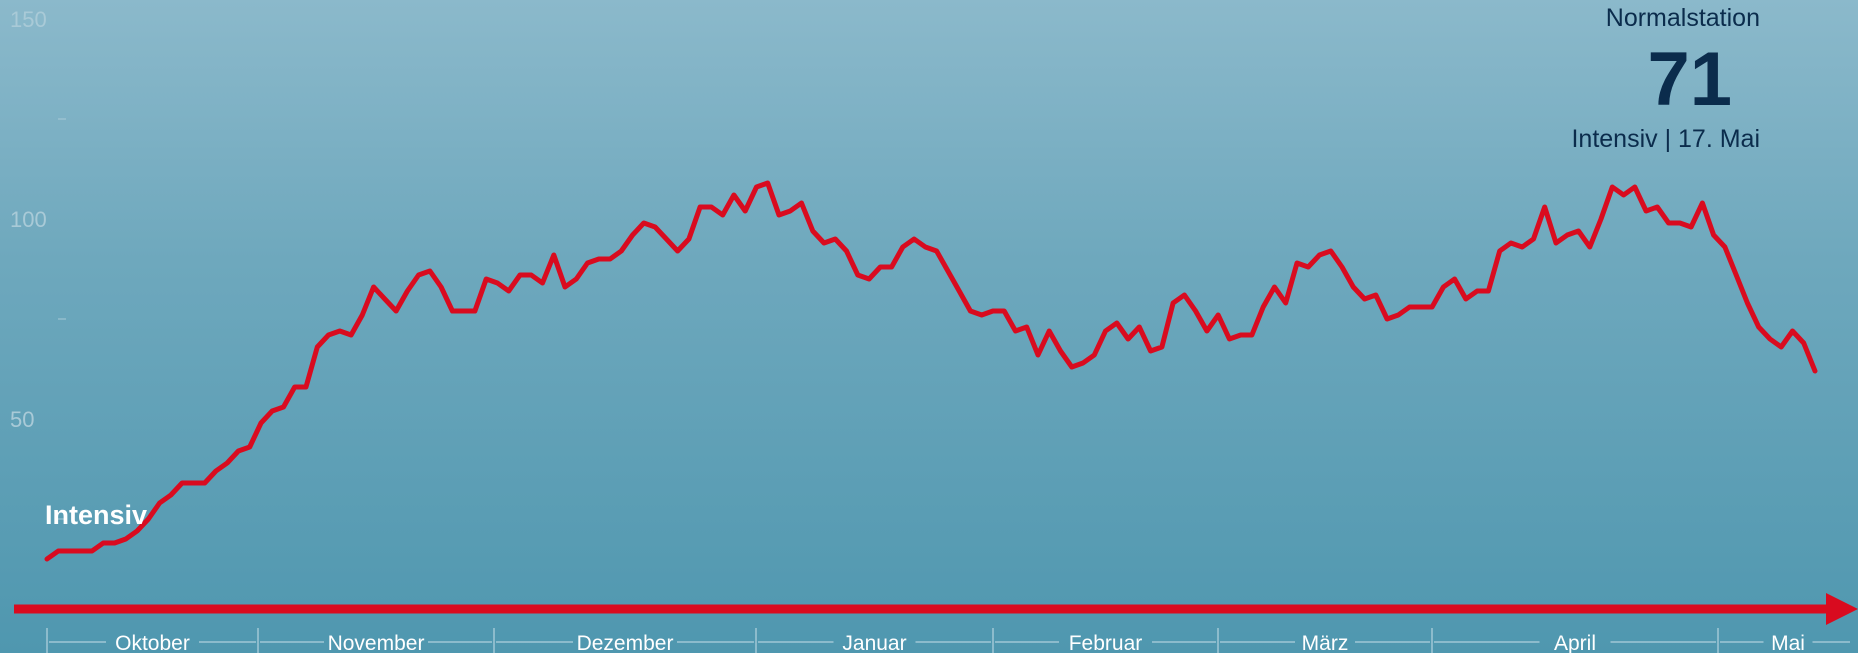 The height and width of the screenshot is (653, 1858). I want to click on y-tick-label: 100, so click(28, 219).